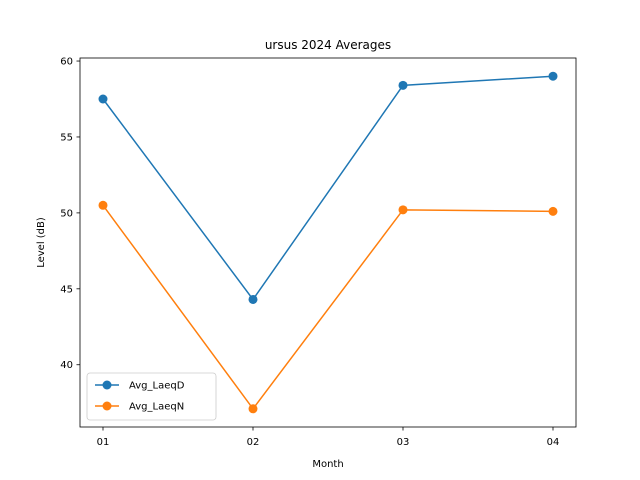 This screenshot has width=640, height=480. What do you see at coordinates (66, 137) in the screenshot?
I see `y-tick-label: 55` at bounding box center [66, 137].